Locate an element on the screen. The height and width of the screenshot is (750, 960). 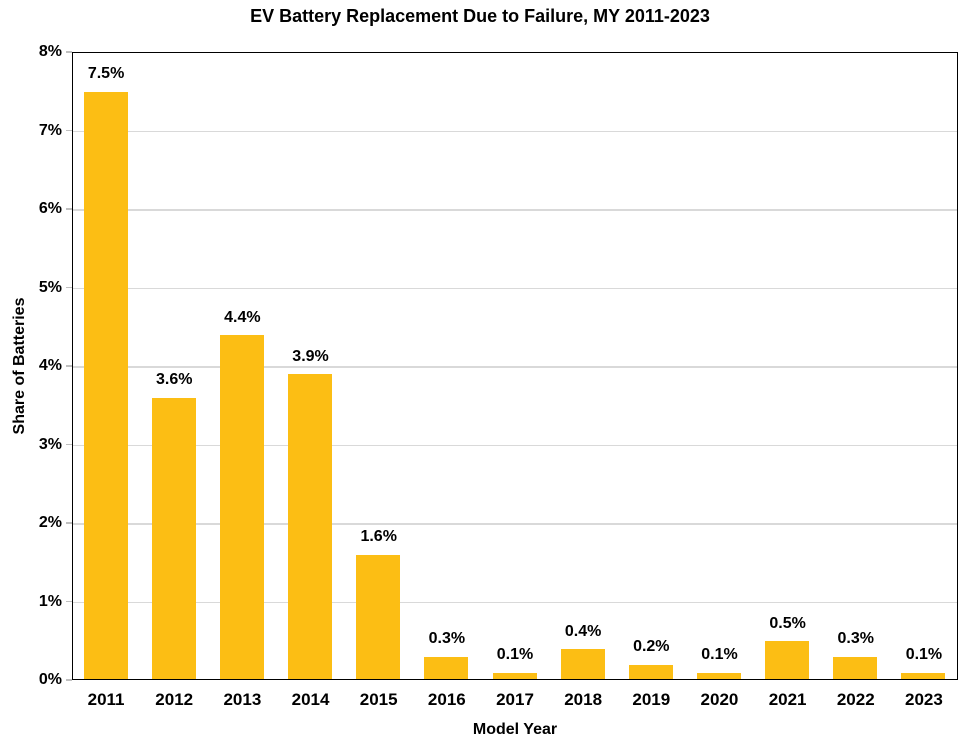
x-tick-label: 2017 is located at coordinates (515, 699).